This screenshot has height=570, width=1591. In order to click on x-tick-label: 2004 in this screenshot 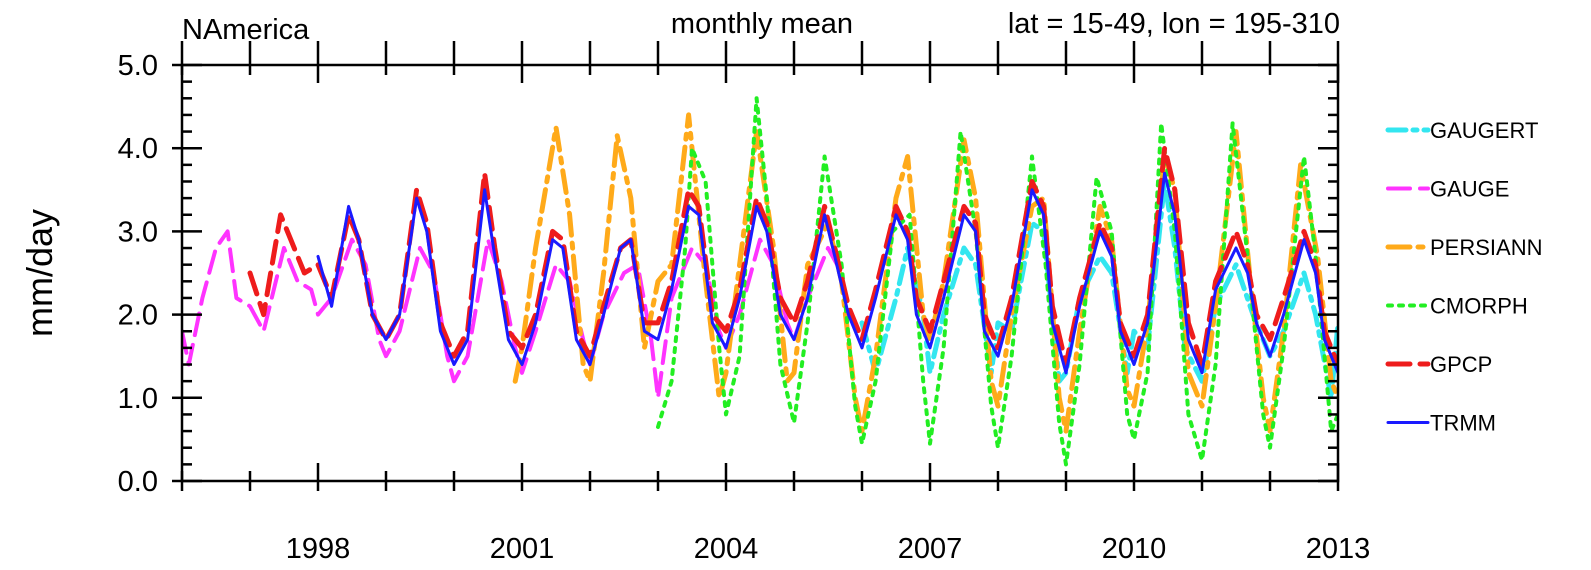, I will do `click(726, 549)`.